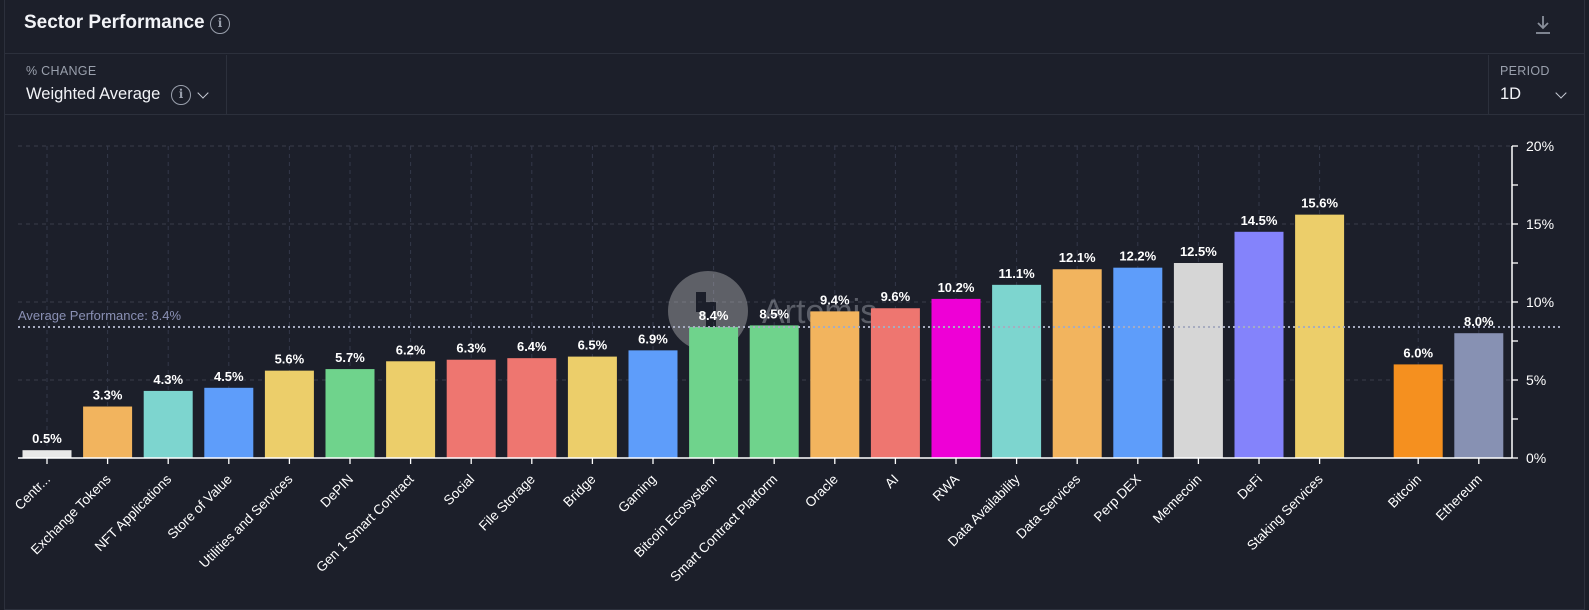 The width and height of the screenshot is (1589, 610). What do you see at coordinates (1536, 380) in the screenshot?
I see `y-tick-label: 5%` at bounding box center [1536, 380].